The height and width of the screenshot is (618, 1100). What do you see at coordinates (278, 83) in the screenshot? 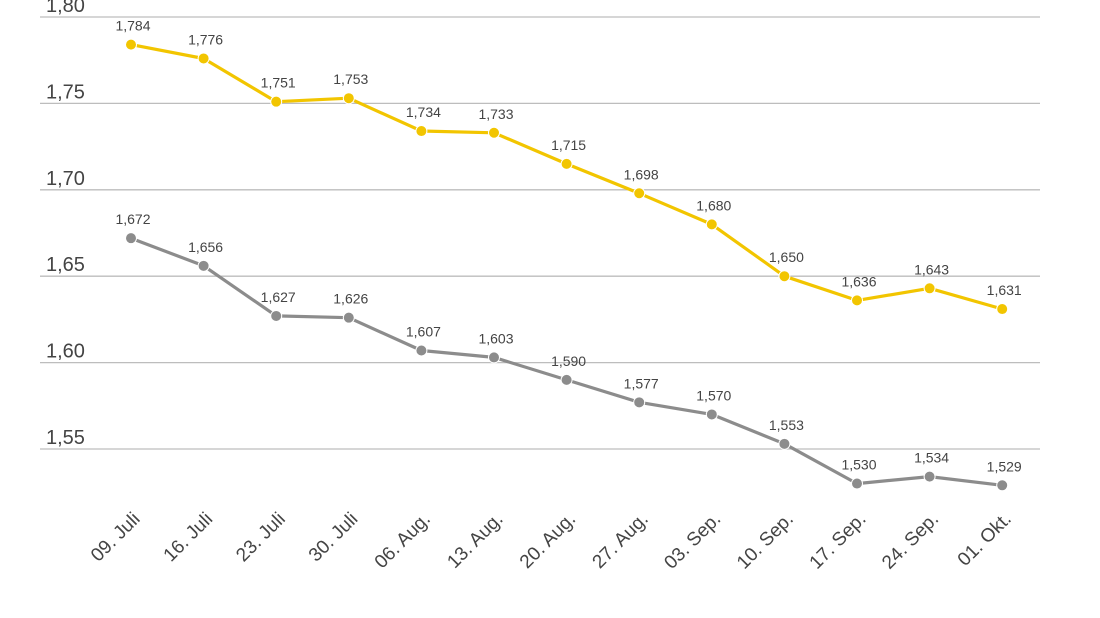
I see `data-label: 1,751` at bounding box center [278, 83].